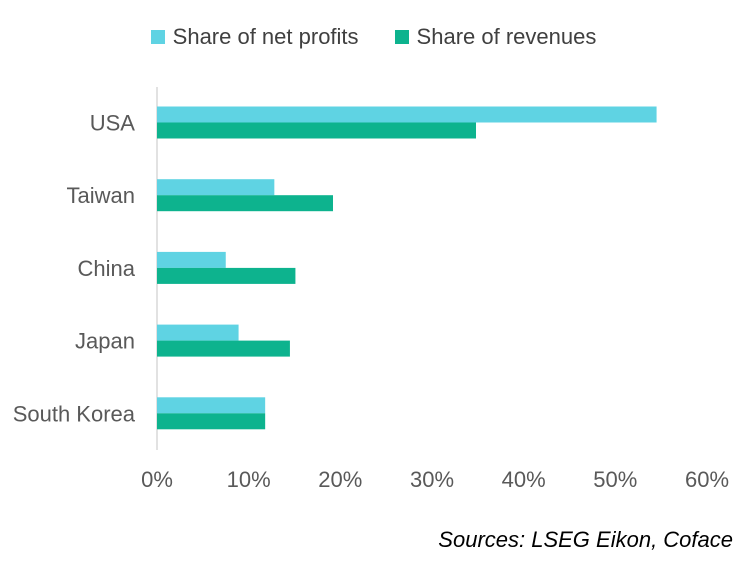  Describe the element at coordinates (585, 539) in the screenshot. I see `source-note: Sources: LSEG Eikon, Coface` at that location.